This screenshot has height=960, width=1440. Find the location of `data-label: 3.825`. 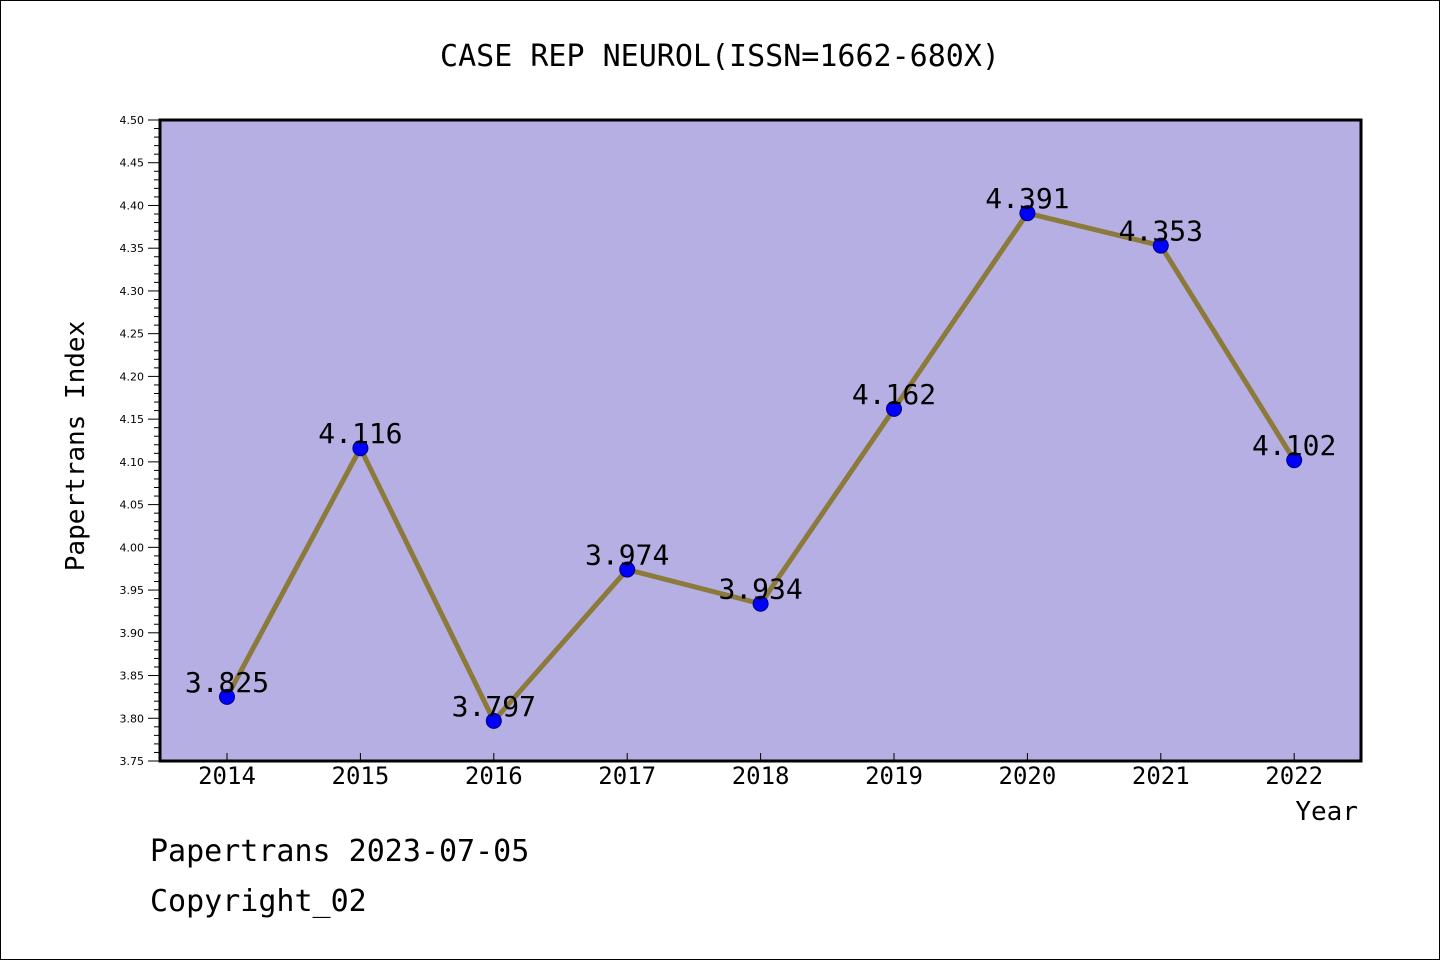

data-label: 3.825 is located at coordinates (227, 682).